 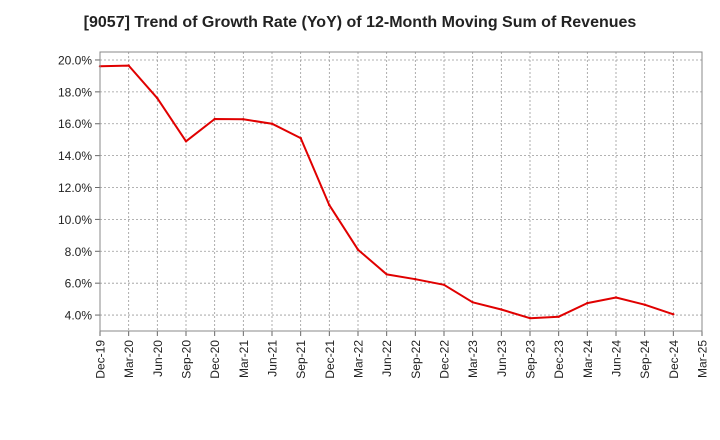 What do you see at coordinates (502, 358) in the screenshot?
I see `x-tick-label: Jun-23` at bounding box center [502, 358].